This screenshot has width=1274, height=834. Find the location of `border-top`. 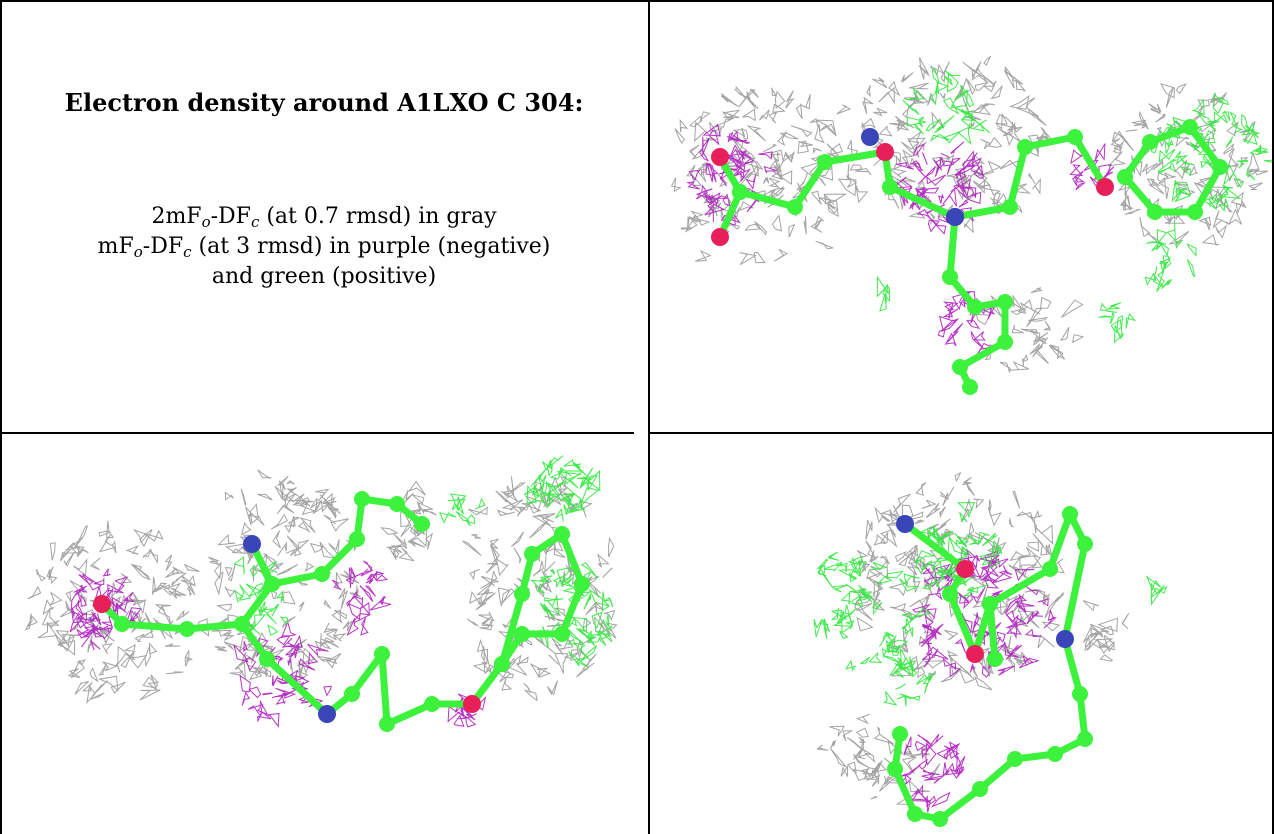

border-top is located at coordinates (637, 1).